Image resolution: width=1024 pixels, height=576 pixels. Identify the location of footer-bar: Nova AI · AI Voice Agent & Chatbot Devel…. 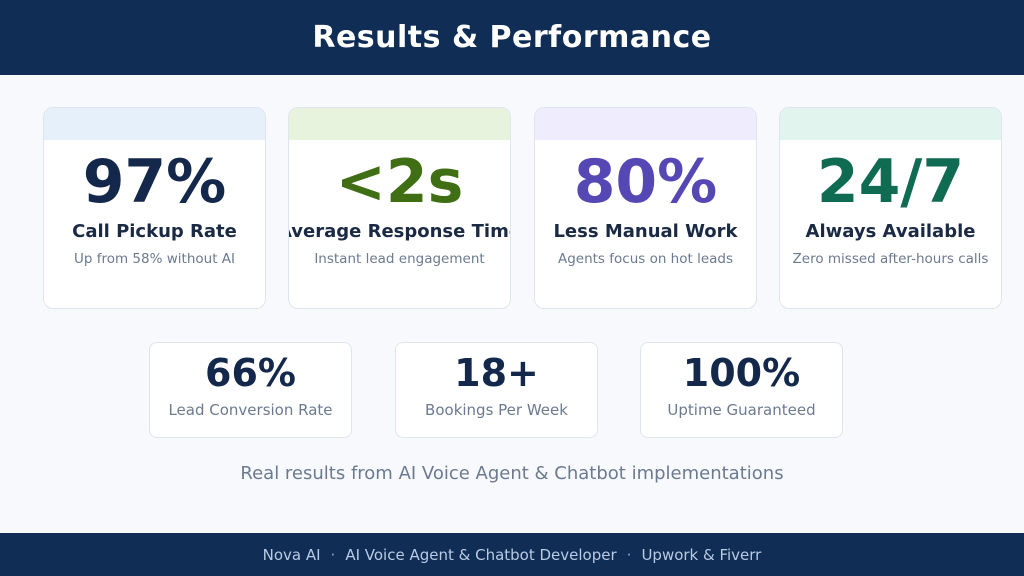
(512, 554).